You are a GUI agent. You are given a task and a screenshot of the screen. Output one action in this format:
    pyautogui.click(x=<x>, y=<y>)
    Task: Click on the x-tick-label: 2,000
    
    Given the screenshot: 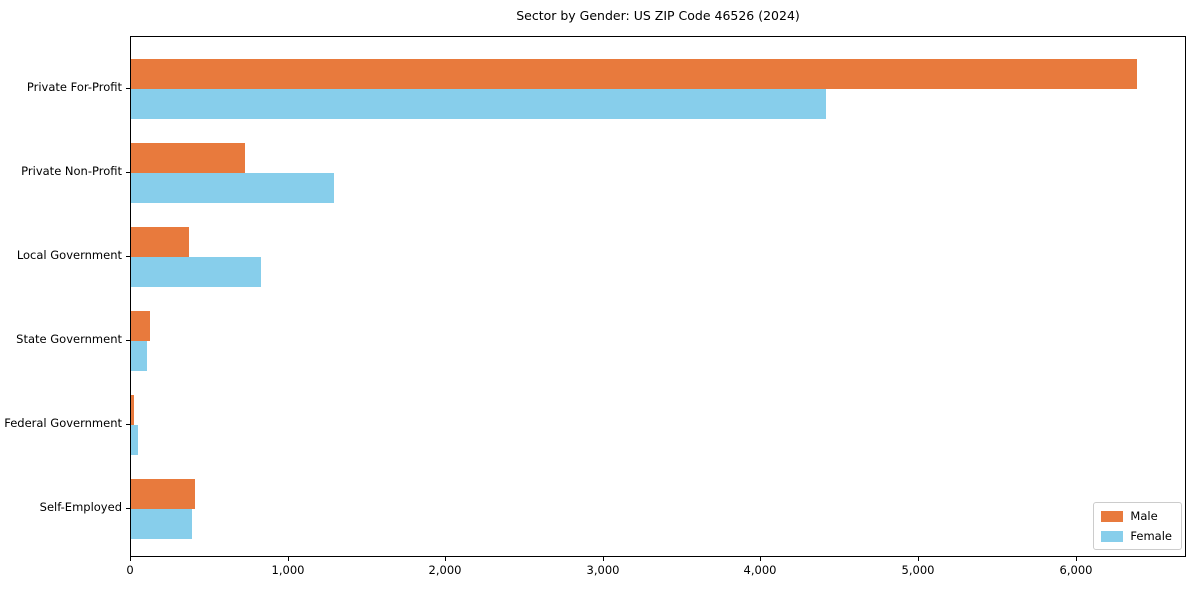 What is the action you would take?
    pyautogui.click(x=445, y=570)
    